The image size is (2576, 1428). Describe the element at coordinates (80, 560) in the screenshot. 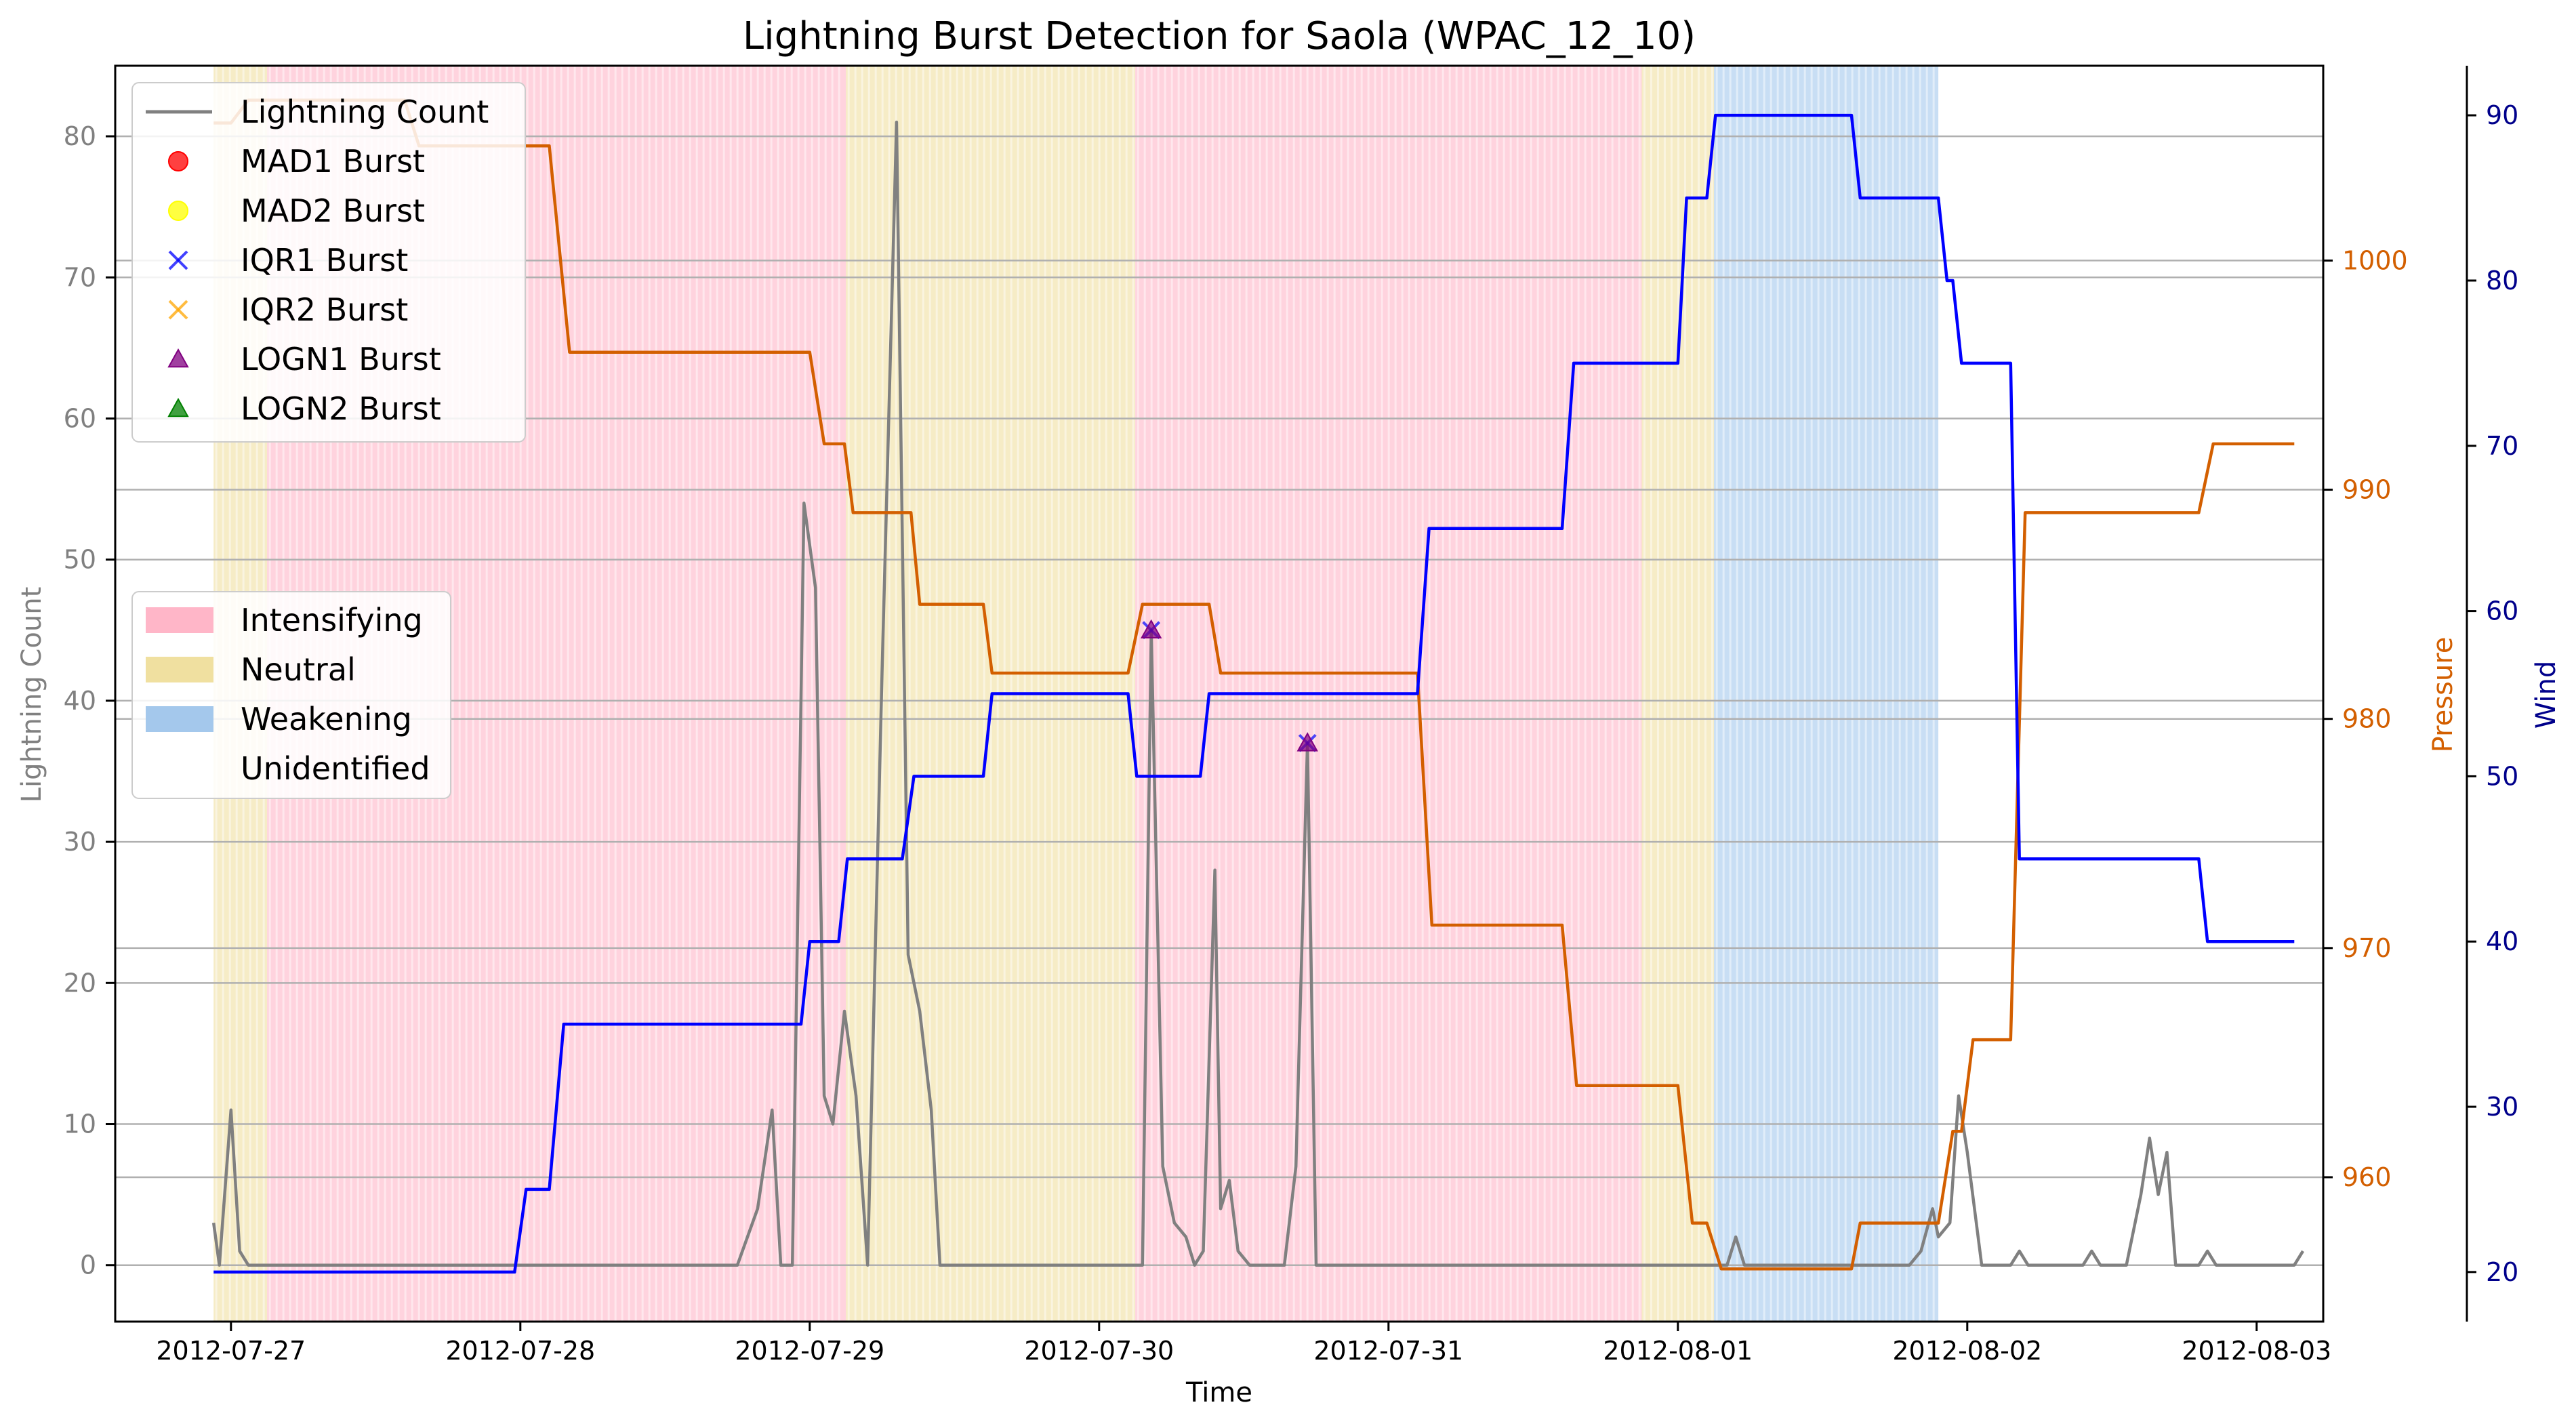

I see `y-tick-label-count: 50` at that location.